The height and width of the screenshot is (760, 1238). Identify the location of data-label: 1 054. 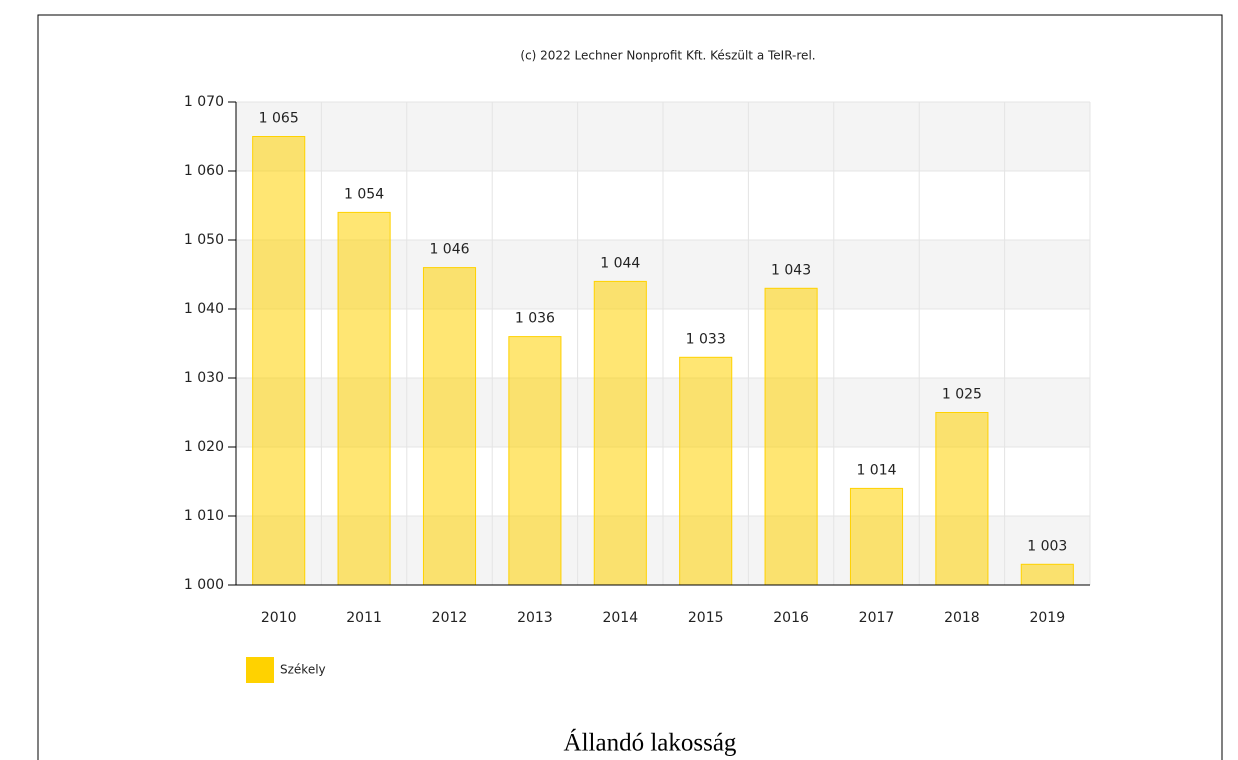
(364, 194).